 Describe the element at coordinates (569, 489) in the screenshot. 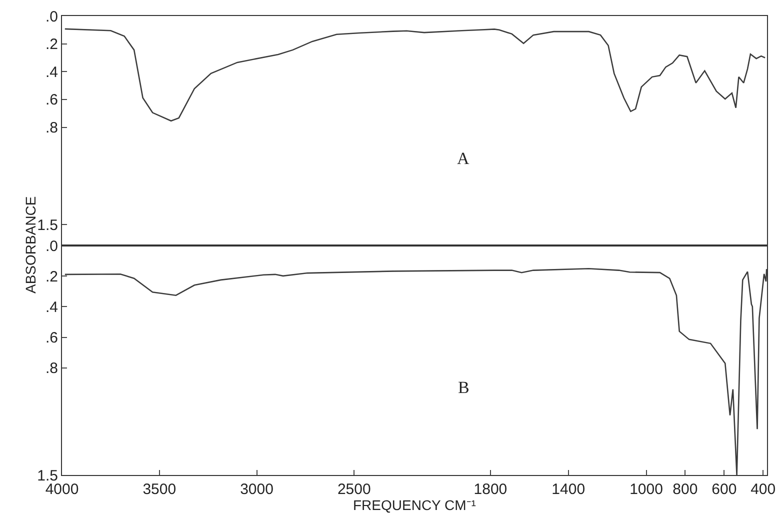

I see `x-tick-label: 1400` at that location.